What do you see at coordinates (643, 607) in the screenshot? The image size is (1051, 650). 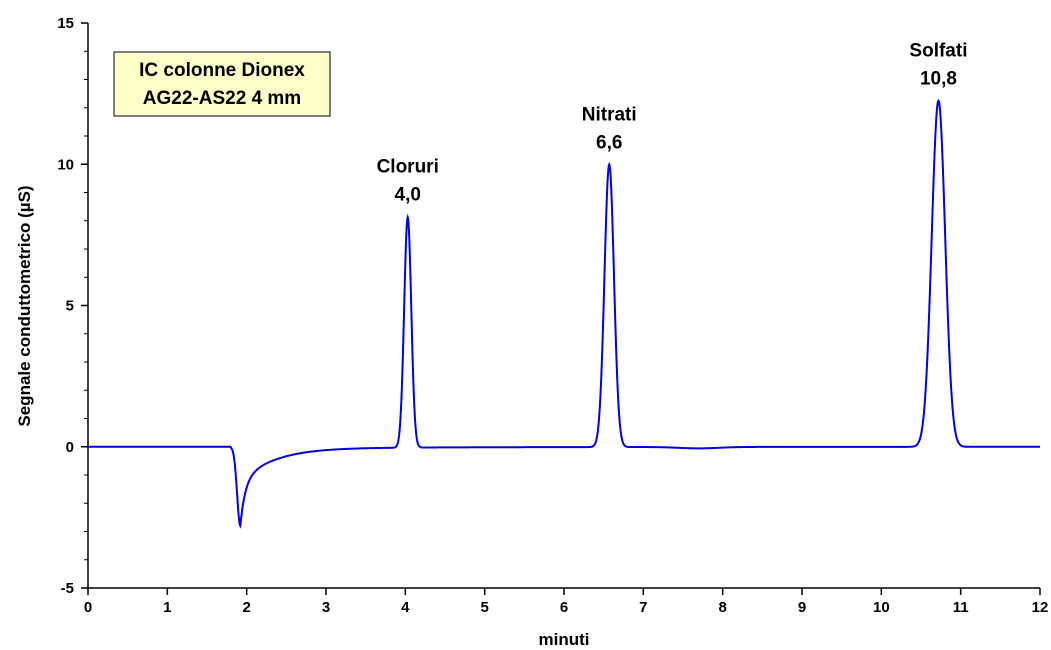 I see `x-tick-label: 7` at bounding box center [643, 607].